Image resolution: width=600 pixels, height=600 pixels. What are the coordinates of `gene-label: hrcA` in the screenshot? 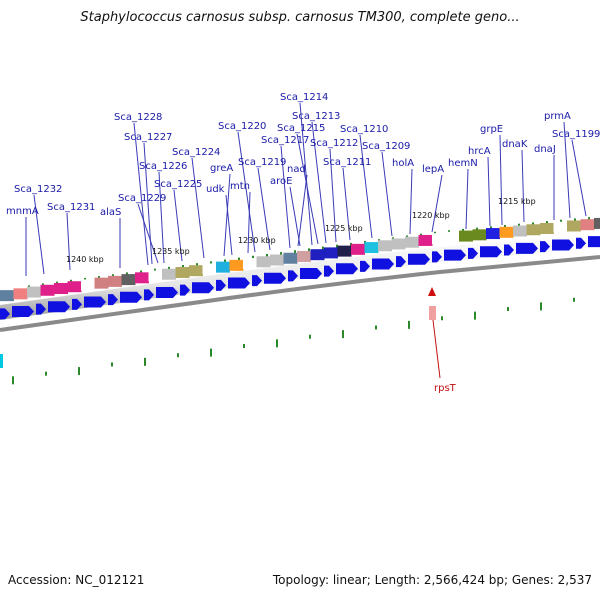 It's located at (479, 151).